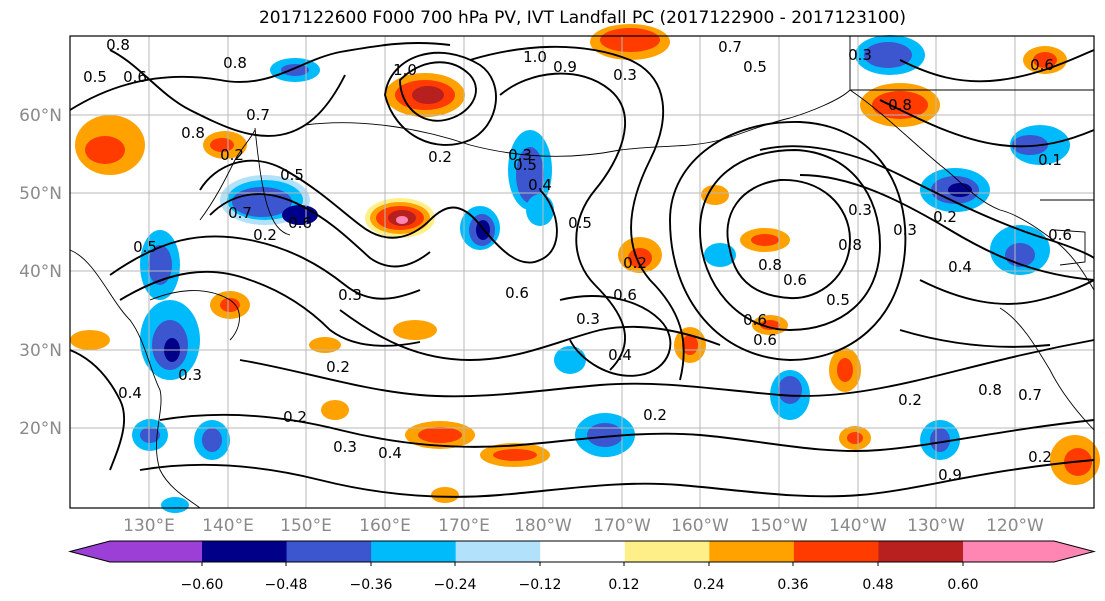 The image size is (1105, 601). Describe the element at coordinates (40, 116) in the screenshot. I see `lat-label: 60°N` at that location.